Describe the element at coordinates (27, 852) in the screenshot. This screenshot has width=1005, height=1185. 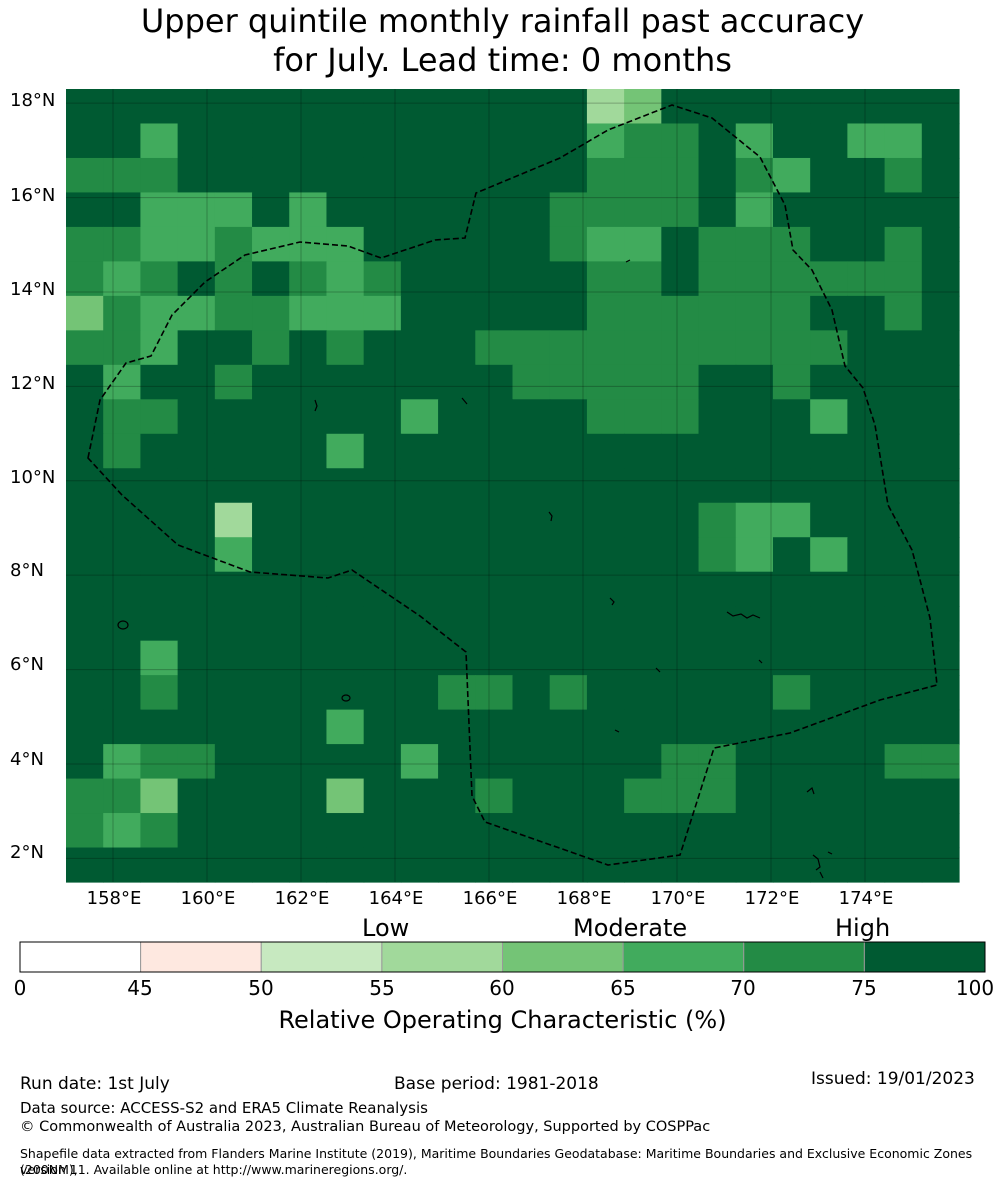
I see `lat-tick-label: 2°N` at that location.